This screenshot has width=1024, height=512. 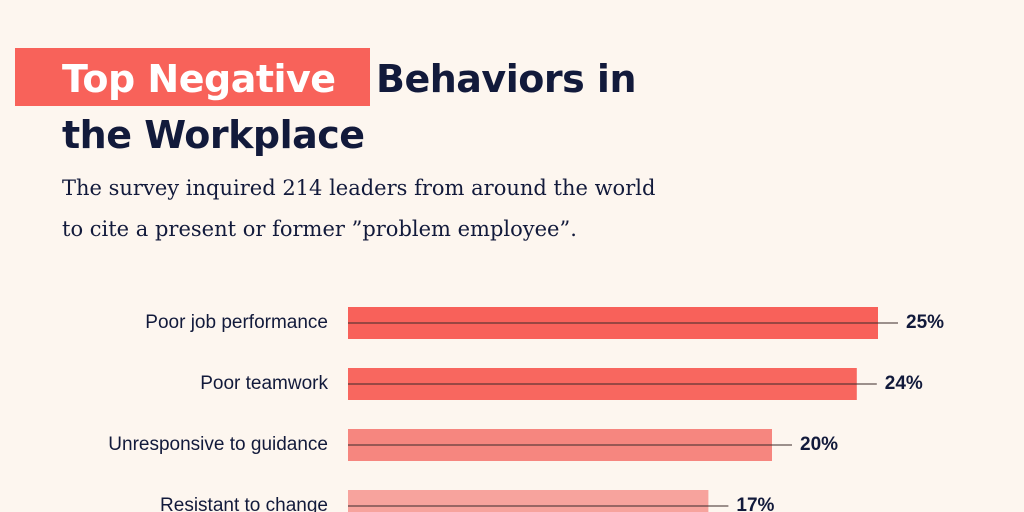 I want to click on category-label: Unresponsive to guidance, so click(x=218, y=444).